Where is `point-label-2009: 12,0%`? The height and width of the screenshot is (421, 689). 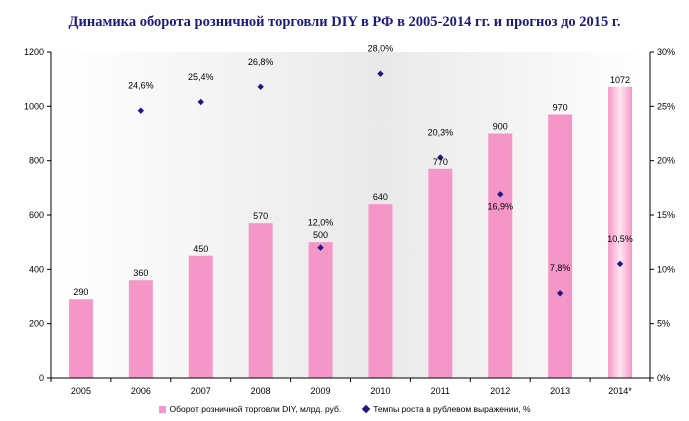
point-label-2009: 12,0% is located at coordinates (321, 223).